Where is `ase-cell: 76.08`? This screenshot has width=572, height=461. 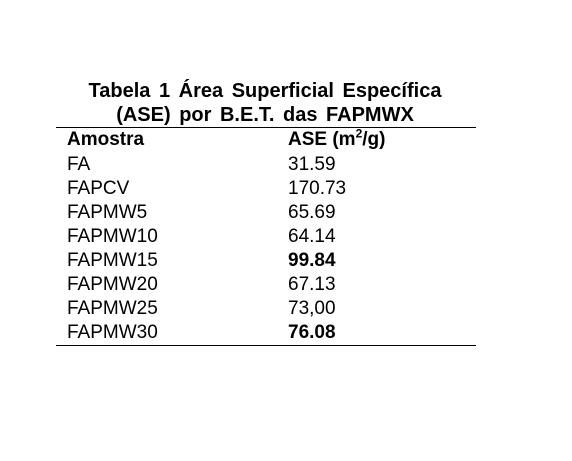
ase-cell: 76.08 is located at coordinates (312, 333).